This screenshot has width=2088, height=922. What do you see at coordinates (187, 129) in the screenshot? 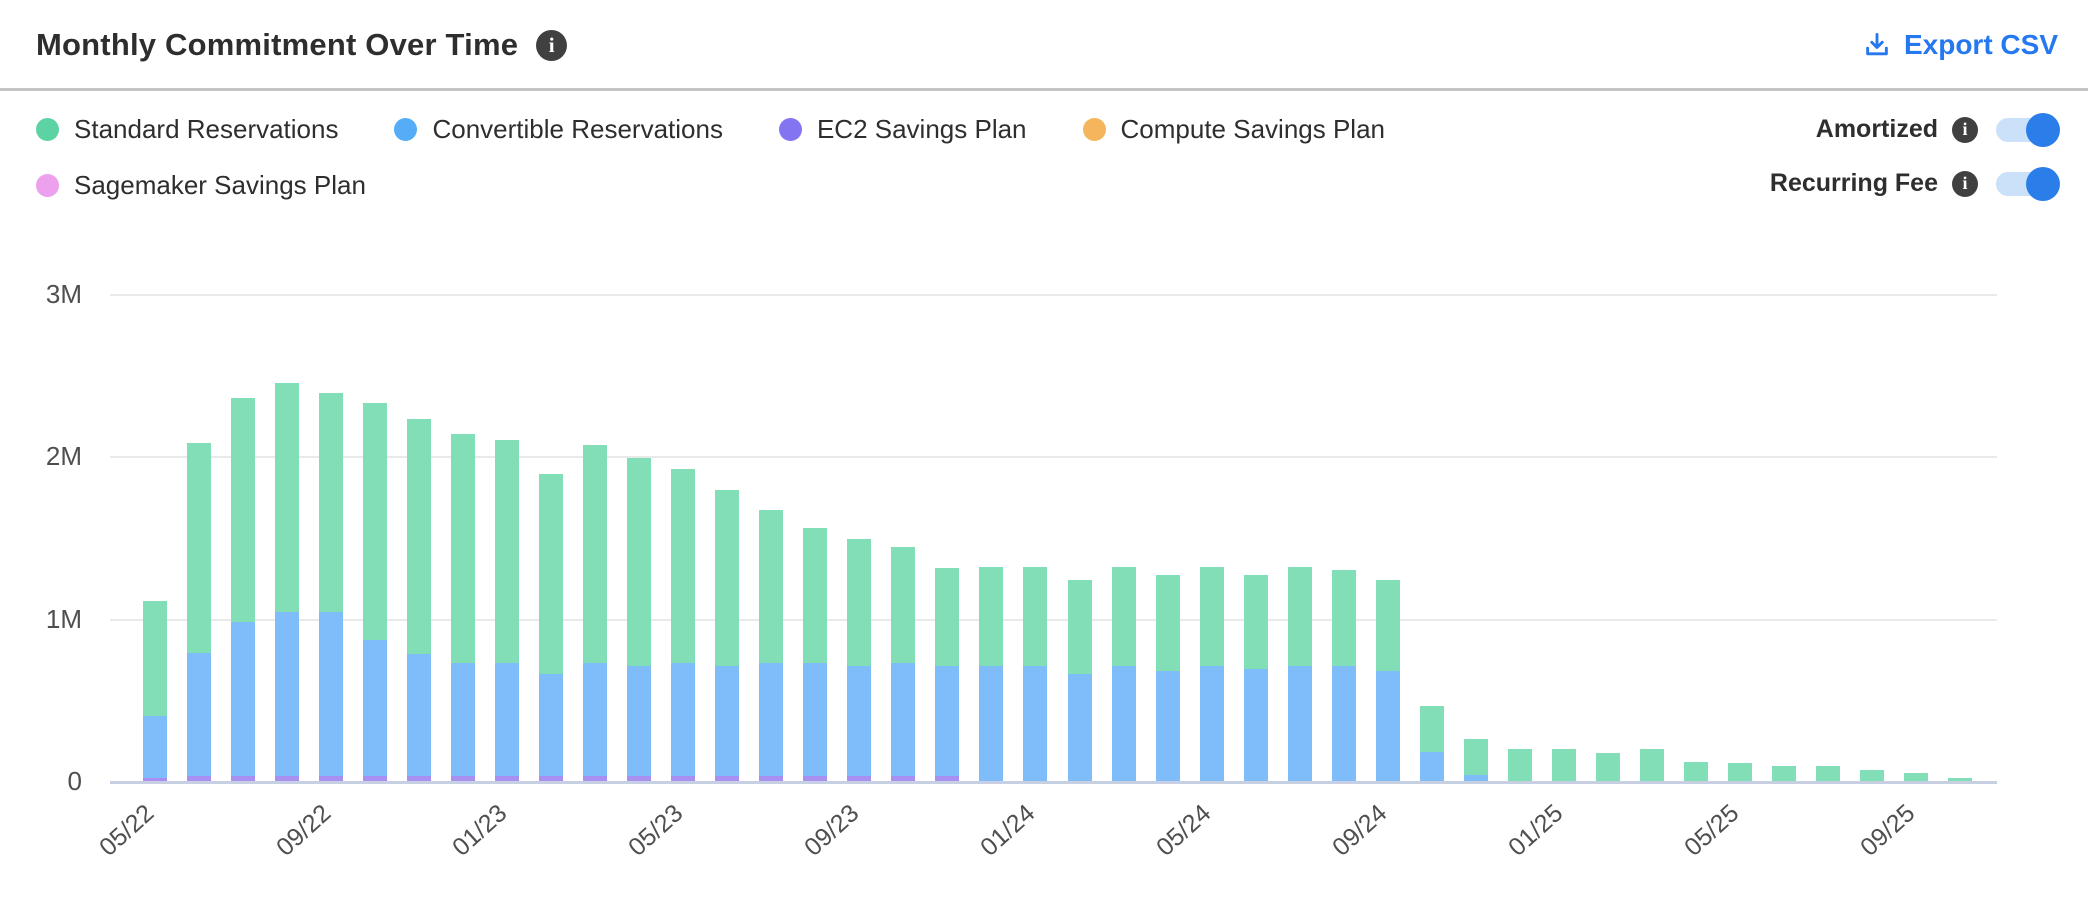
I see `legend-item-1: Standard Reservations` at bounding box center [187, 129].